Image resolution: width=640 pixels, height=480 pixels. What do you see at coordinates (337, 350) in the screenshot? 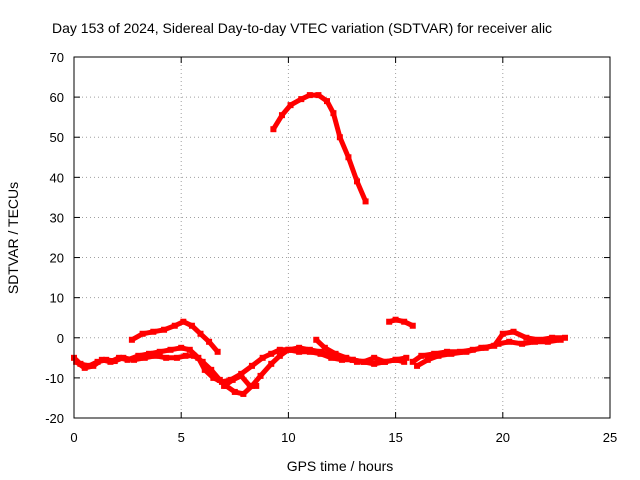
I see `series-track-f` at bounding box center [337, 350].